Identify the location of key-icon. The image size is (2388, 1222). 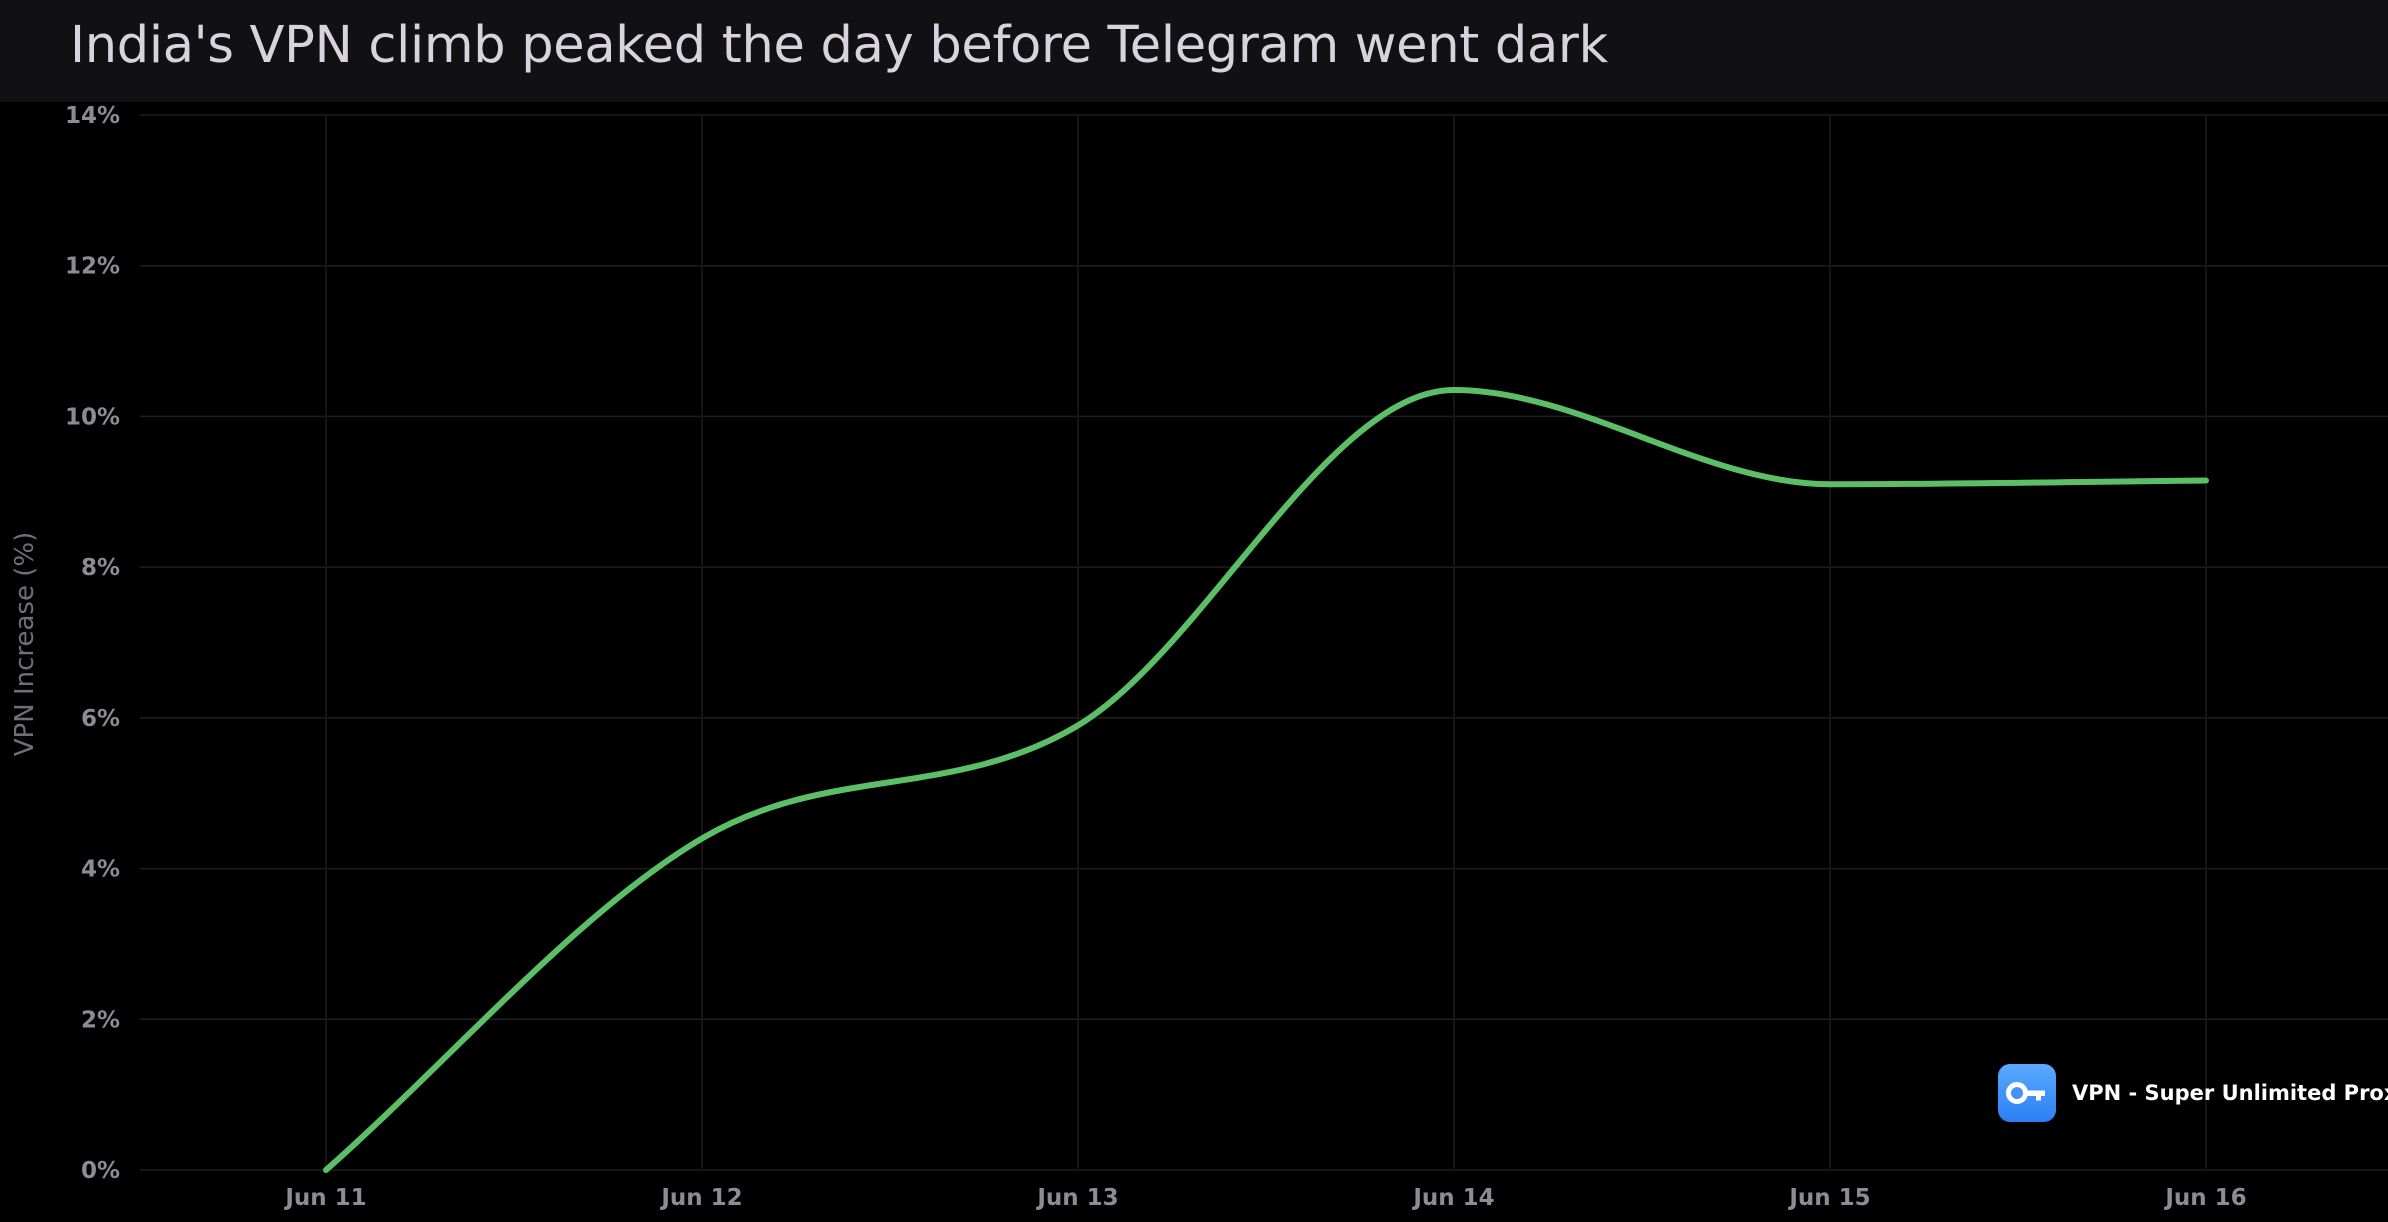
(2027, 1093).